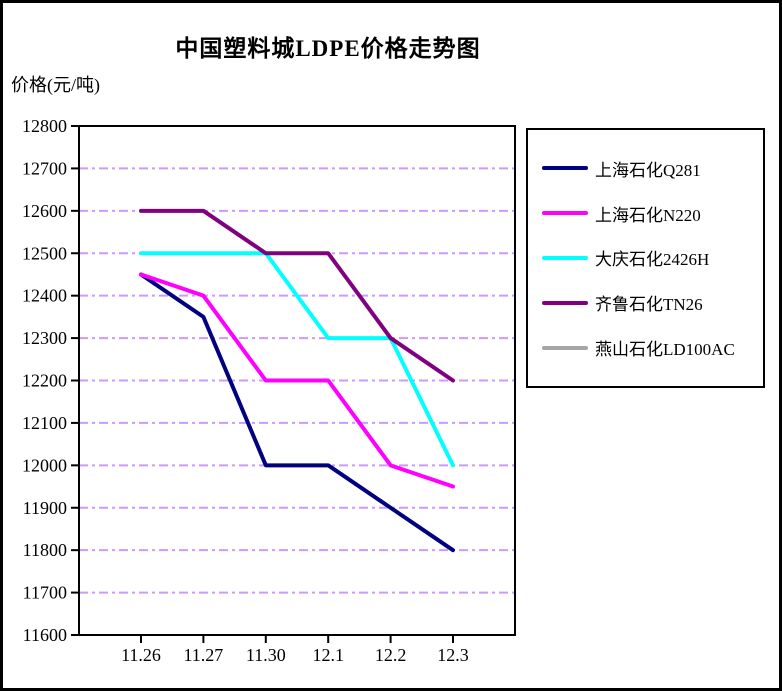 The height and width of the screenshot is (691, 782). Describe the element at coordinates (453, 655) in the screenshot. I see `x-tick-label: 12.3` at that location.